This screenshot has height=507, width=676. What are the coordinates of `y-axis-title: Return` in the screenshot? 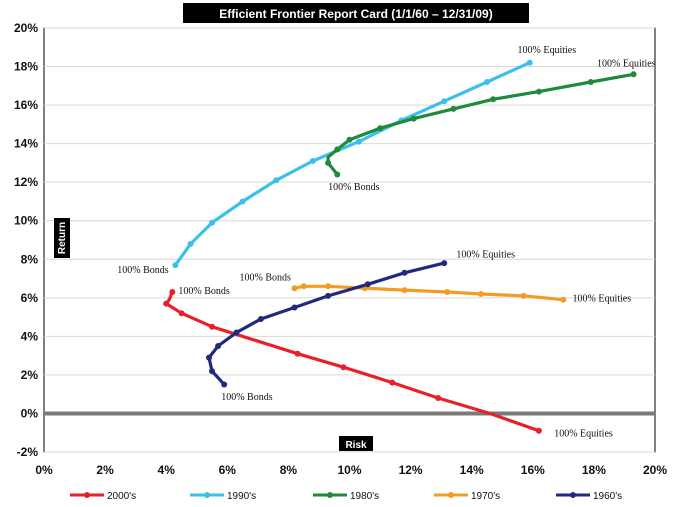 It's located at (62, 238).